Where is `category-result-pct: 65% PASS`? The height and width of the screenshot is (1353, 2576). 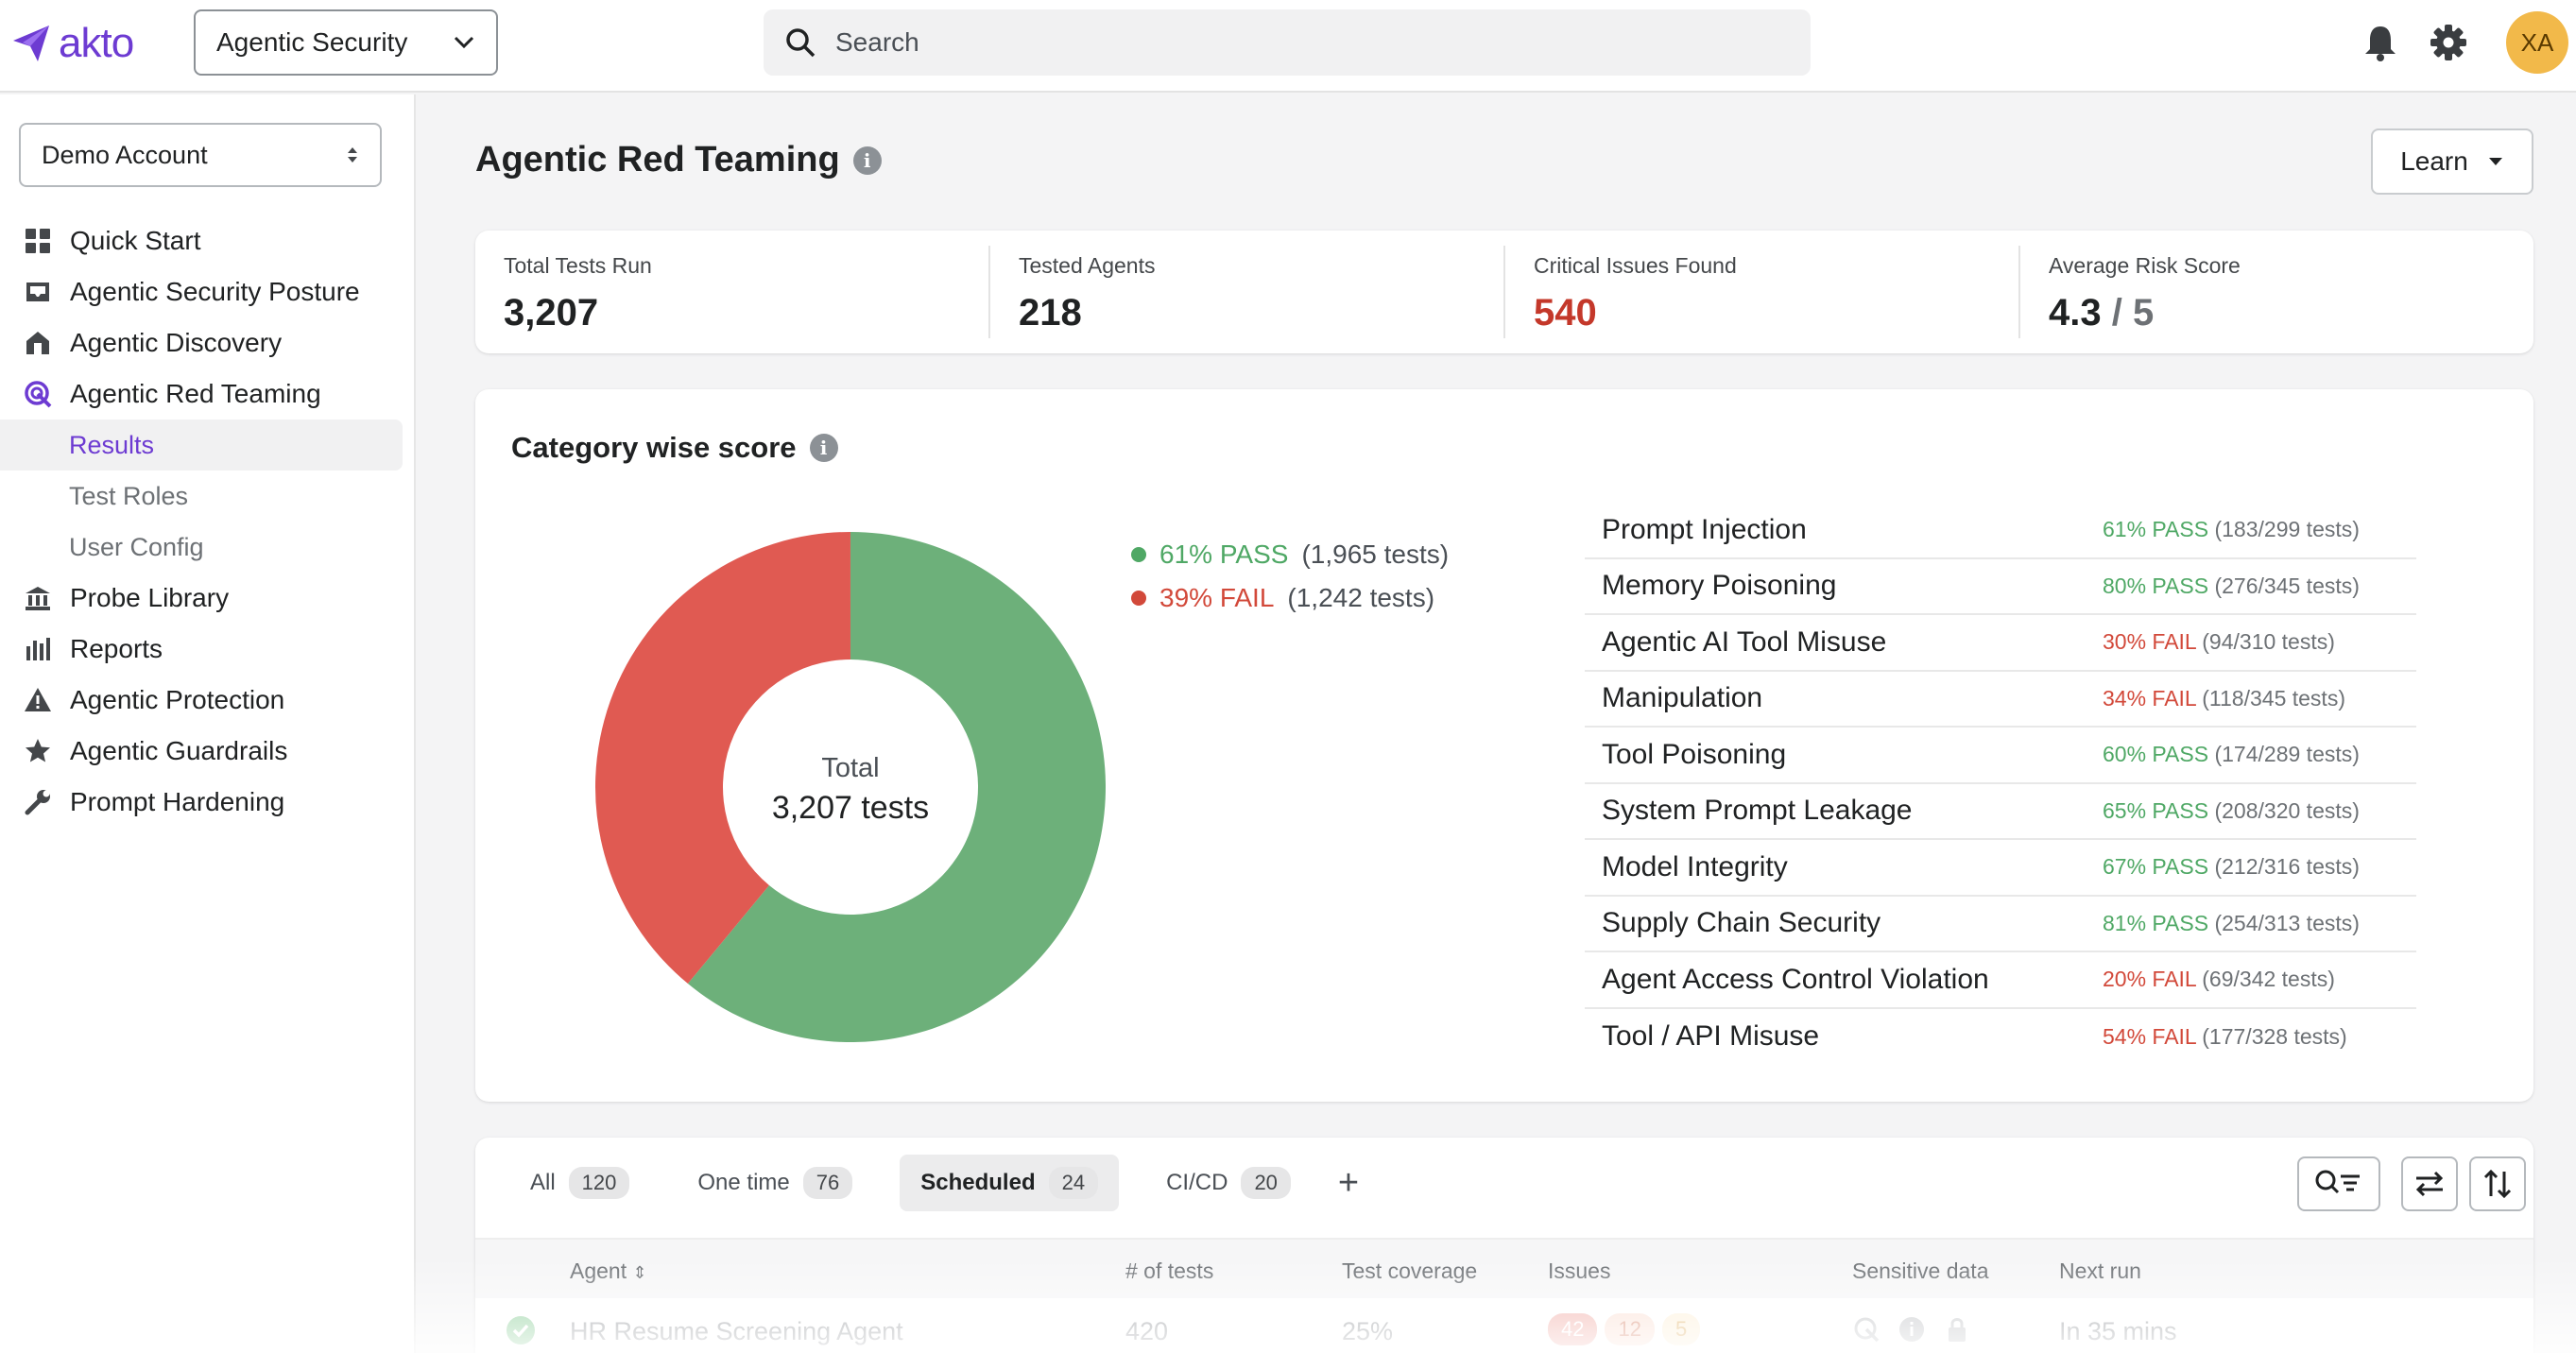
category-result-pct: 65% PASS is located at coordinates (2156, 810).